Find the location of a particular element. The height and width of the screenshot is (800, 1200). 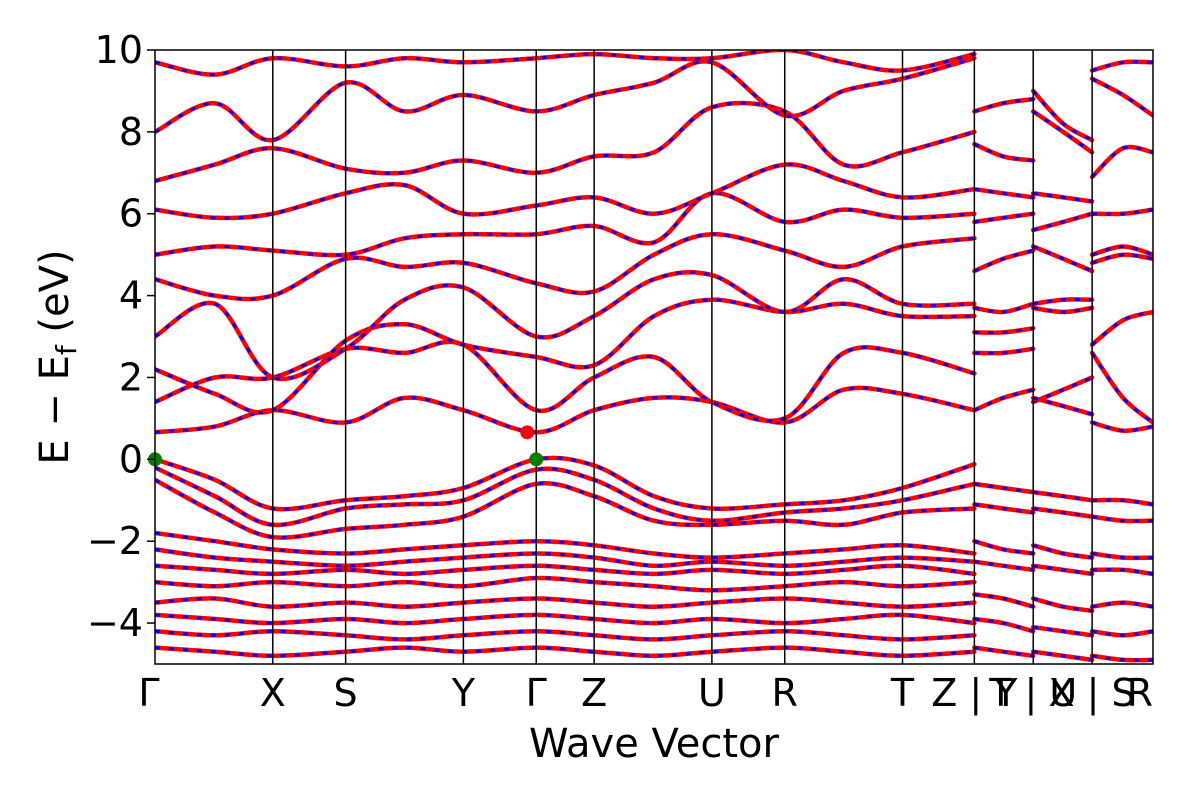

y-tick-label: 2 is located at coordinates (131, 377).